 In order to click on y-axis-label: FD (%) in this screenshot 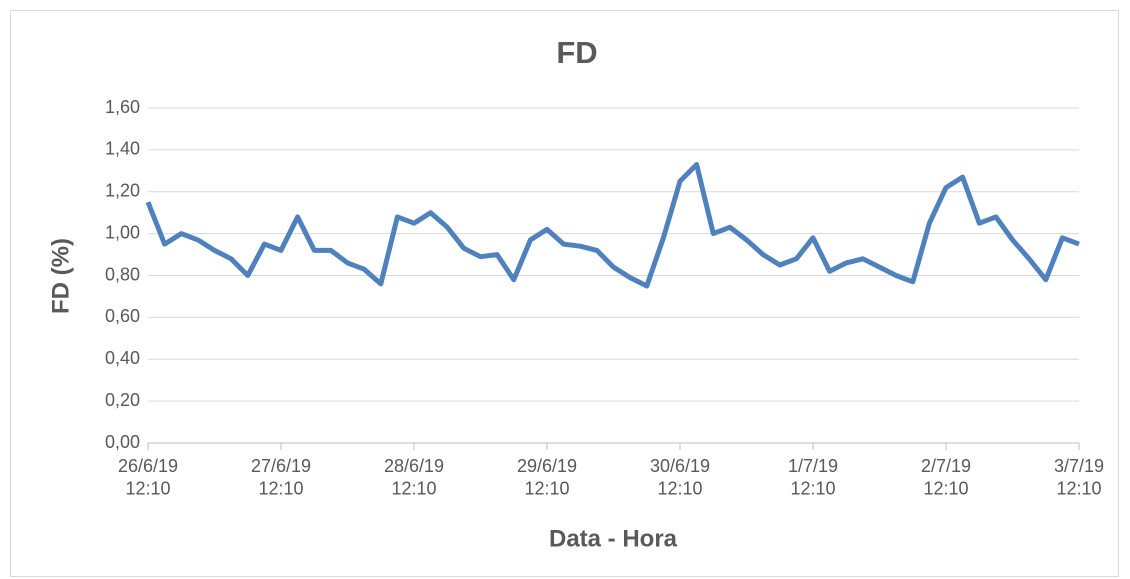, I will do `click(60, 276)`.